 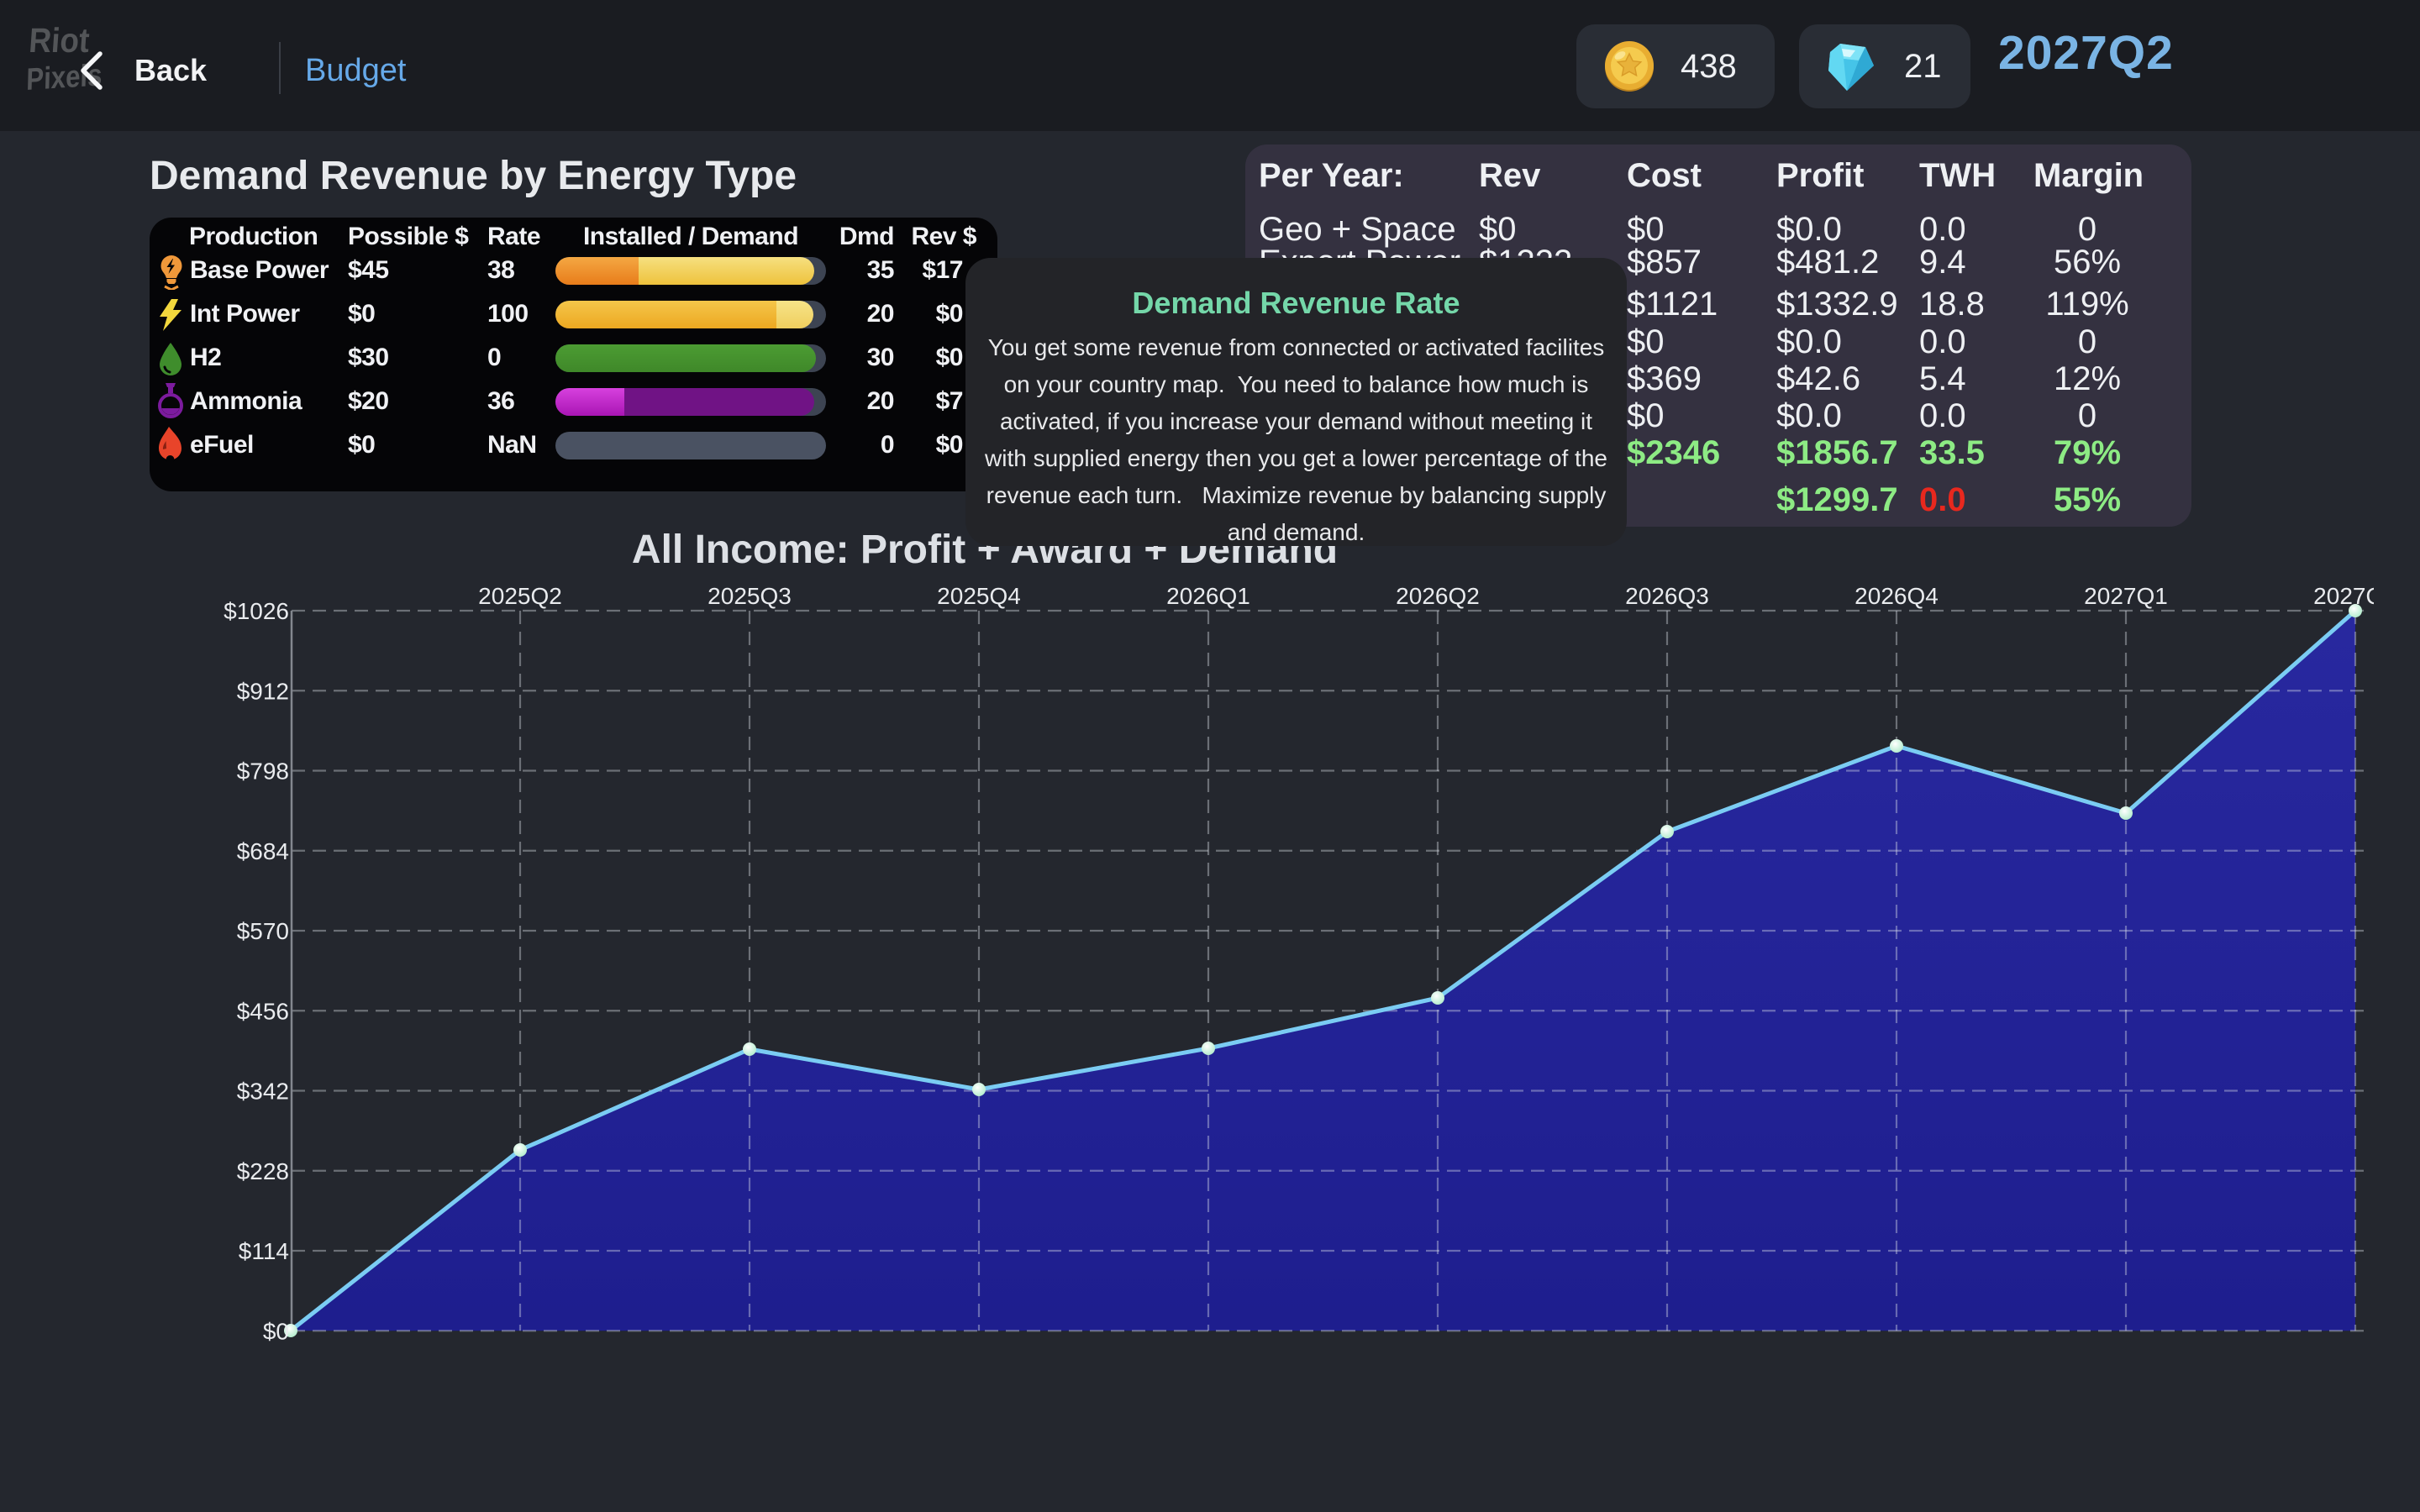 I want to click on svg-text: 2026Q2, so click(x=1438, y=596).